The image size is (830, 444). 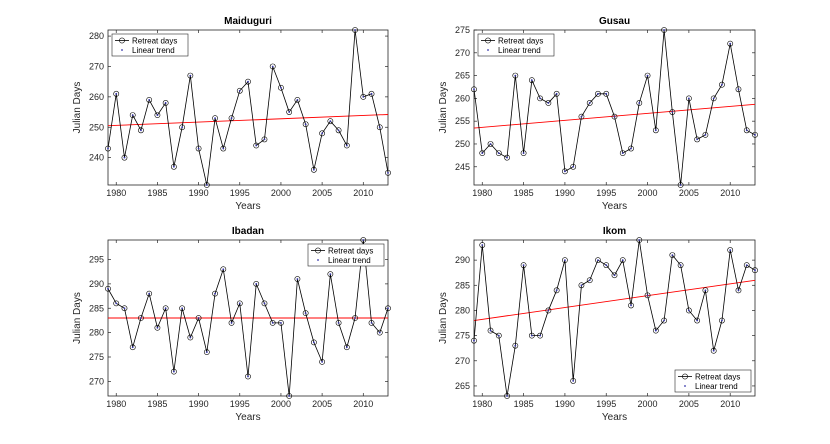 I want to click on legend-label: Linear trend, so click(x=349, y=260).